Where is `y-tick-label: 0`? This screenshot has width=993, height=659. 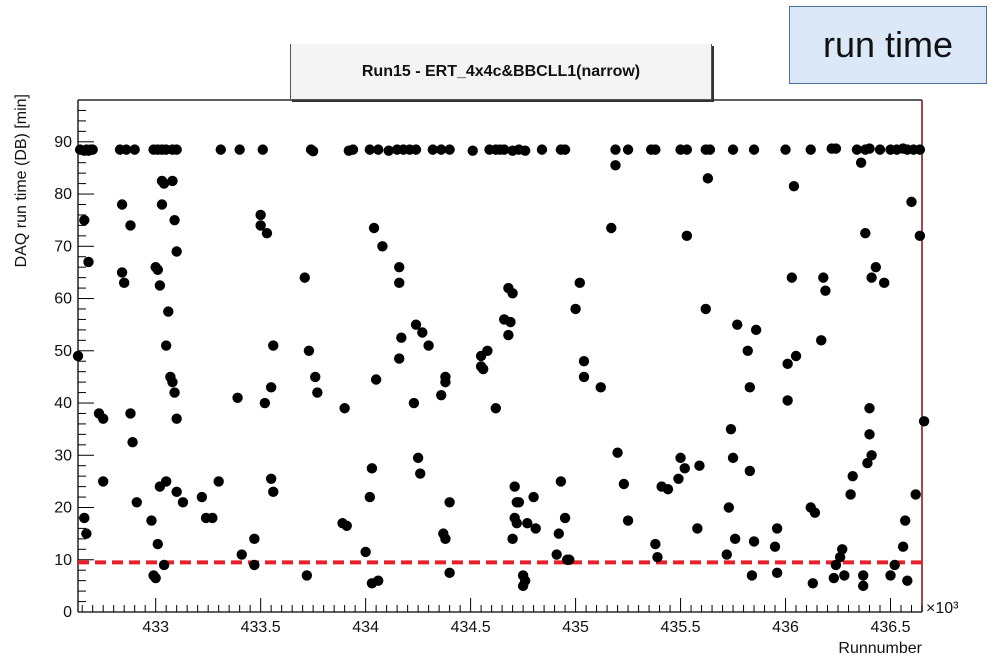 y-tick-label: 0 is located at coordinates (67, 612).